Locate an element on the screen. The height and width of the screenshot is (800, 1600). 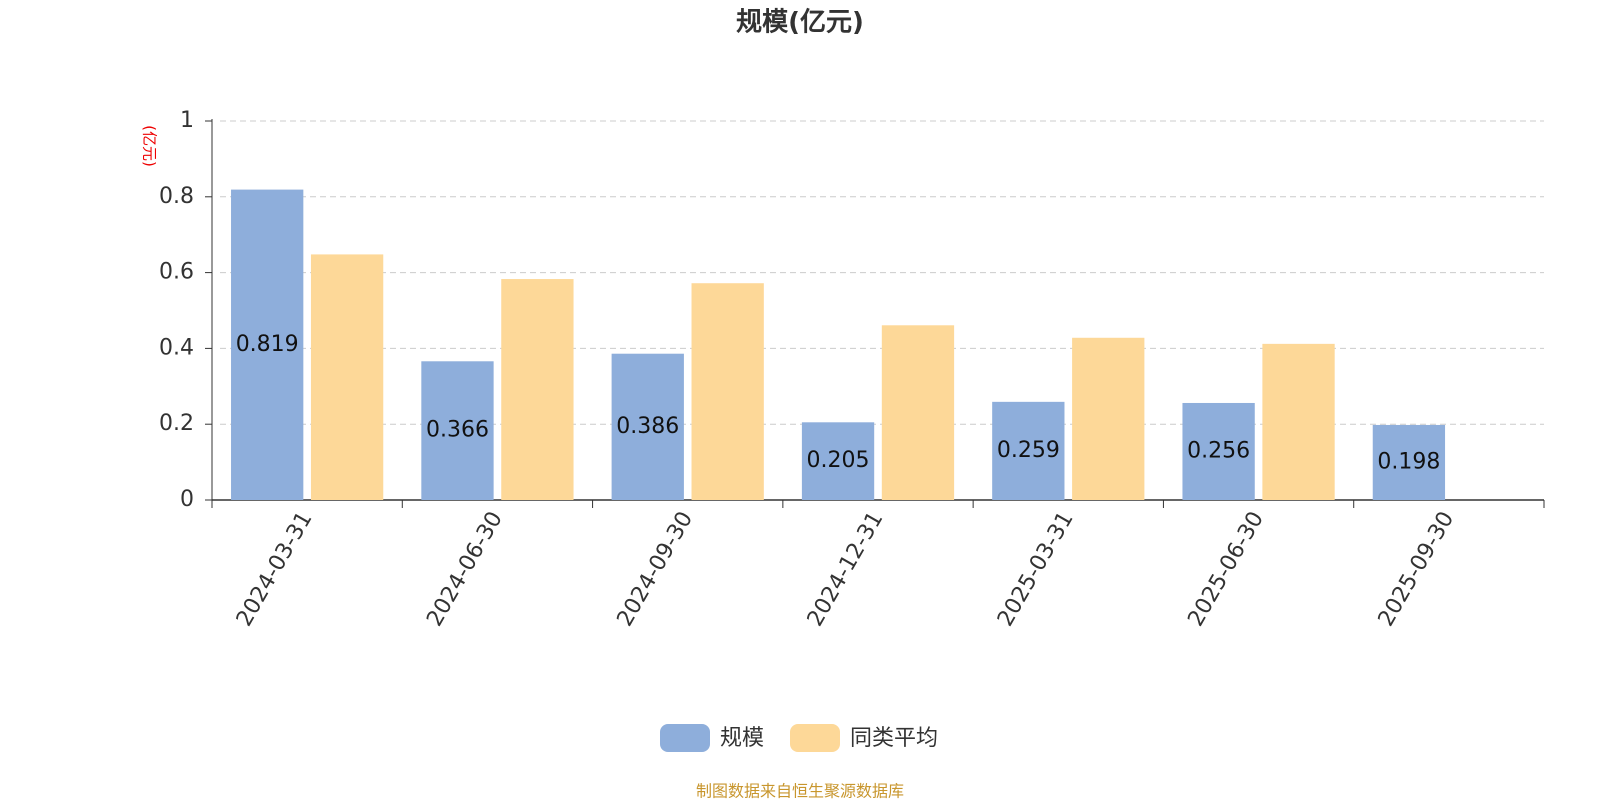
y-tick-label: 0.2 is located at coordinates (176, 423).